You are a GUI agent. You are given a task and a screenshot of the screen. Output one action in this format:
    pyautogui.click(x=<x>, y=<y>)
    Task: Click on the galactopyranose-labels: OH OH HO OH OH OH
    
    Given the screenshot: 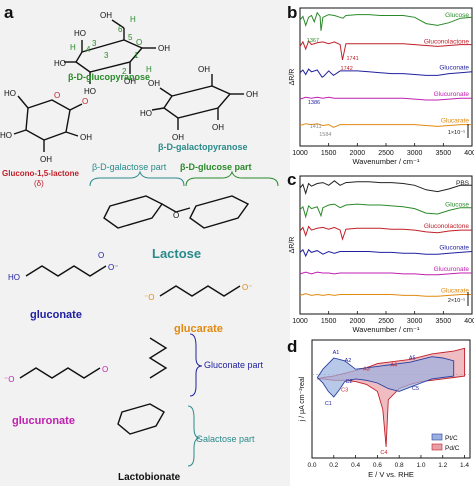 What is the action you would take?
    pyautogui.click(x=199, y=103)
    